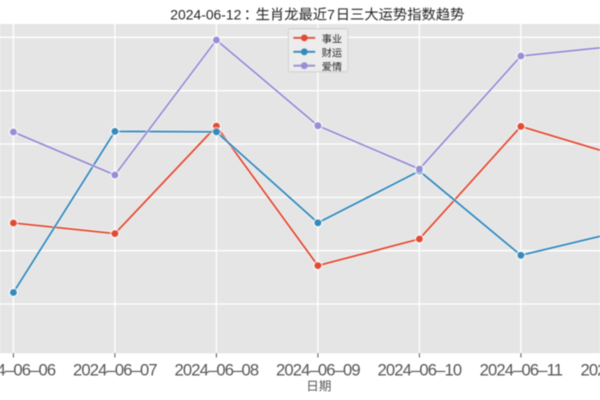  Describe the element at coordinates (217, 370) in the screenshot. I see `svg-text: 2024–06–08` at that location.